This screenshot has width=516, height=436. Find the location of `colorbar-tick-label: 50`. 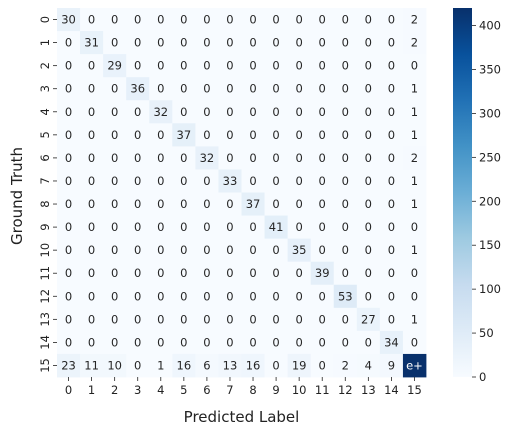

colorbar-tick-label: 50 is located at coordinates (486, 333).